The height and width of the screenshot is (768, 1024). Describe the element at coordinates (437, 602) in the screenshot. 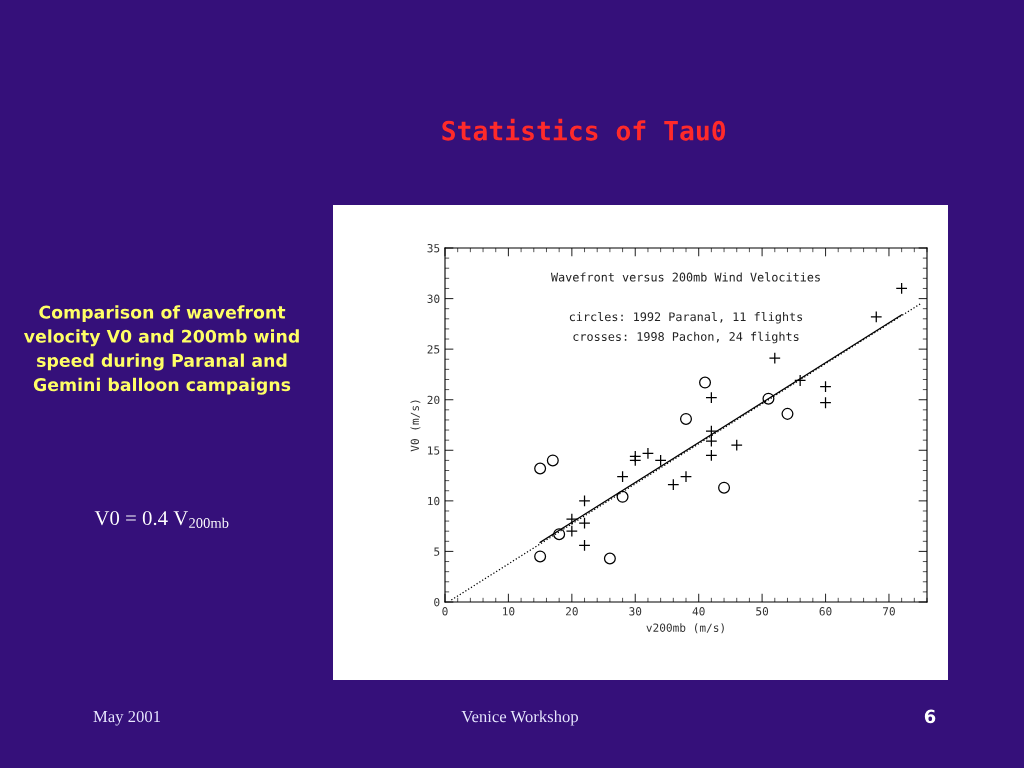

I see `y-tick-label: 0` at that location.